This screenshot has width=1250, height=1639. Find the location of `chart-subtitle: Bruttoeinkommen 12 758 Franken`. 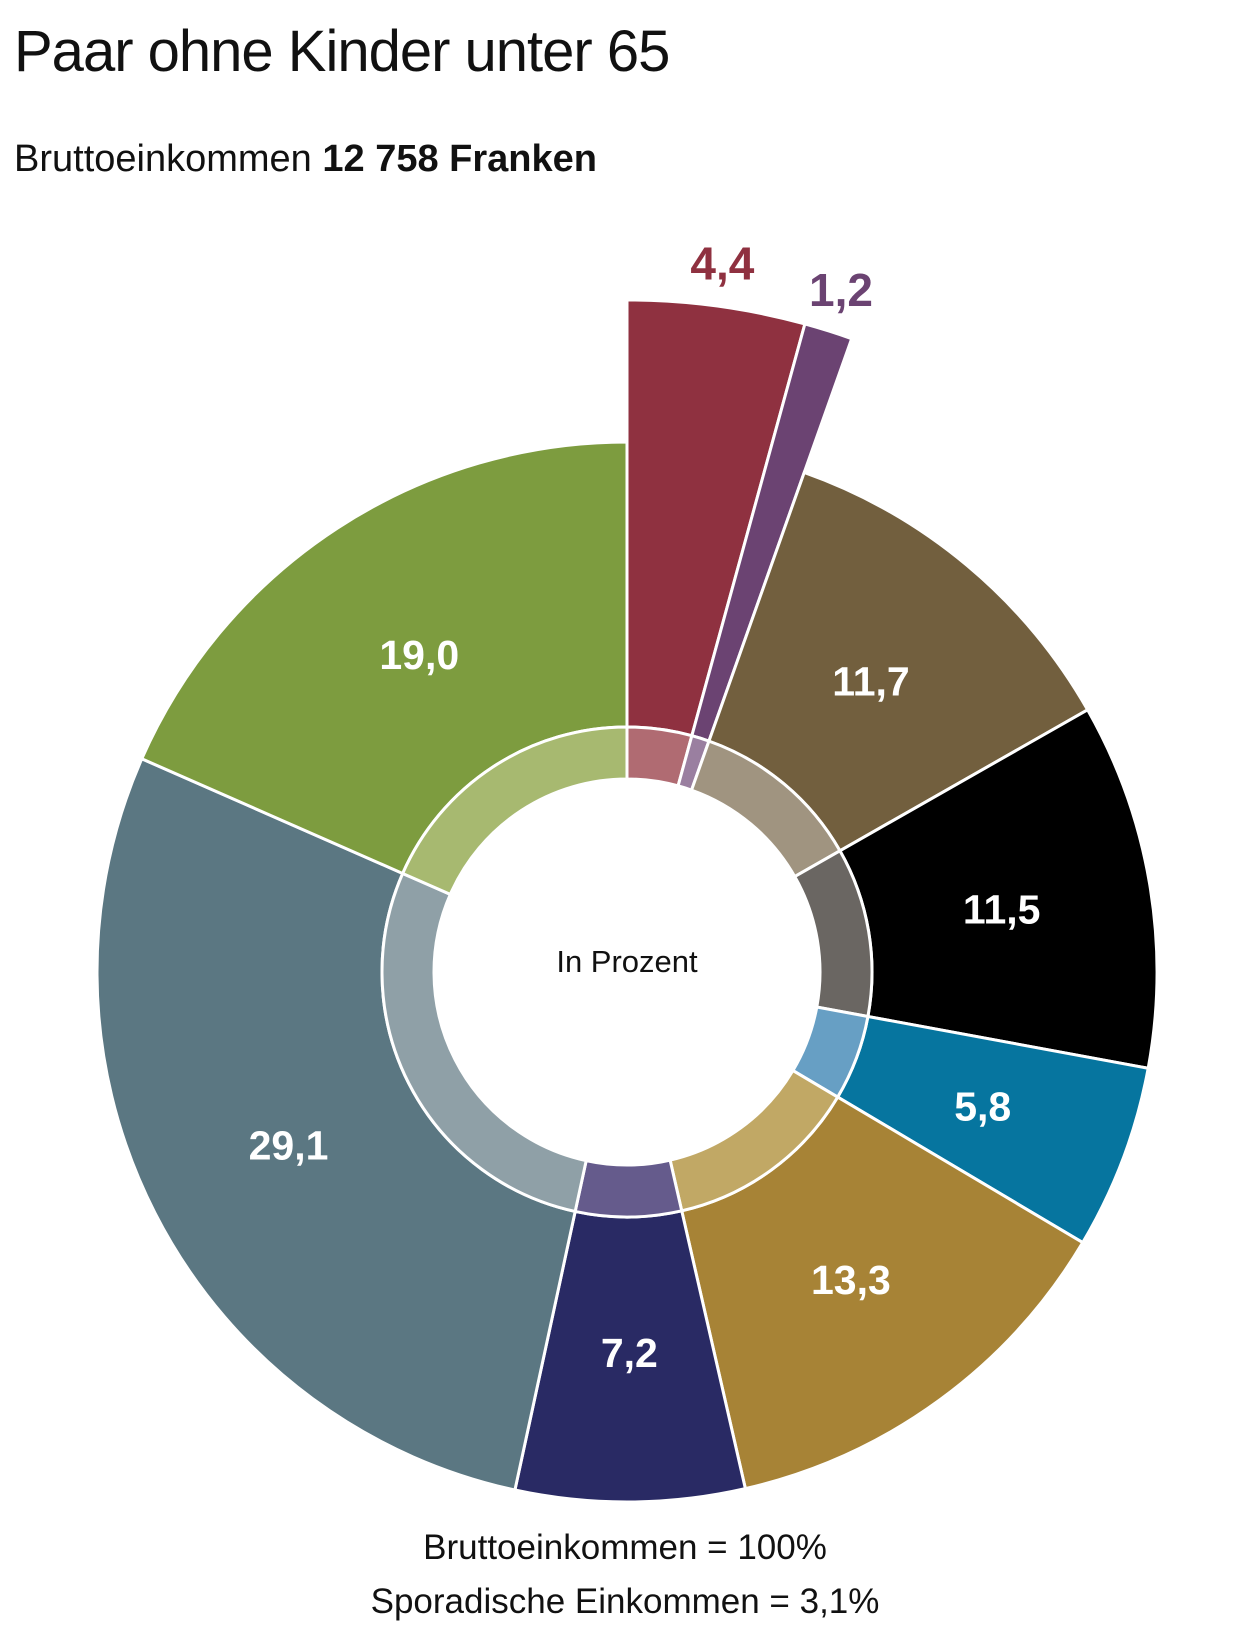

chart-subtitle: Bruttoeinkommen 12 758 Franken is located at coordinates (305, 159).